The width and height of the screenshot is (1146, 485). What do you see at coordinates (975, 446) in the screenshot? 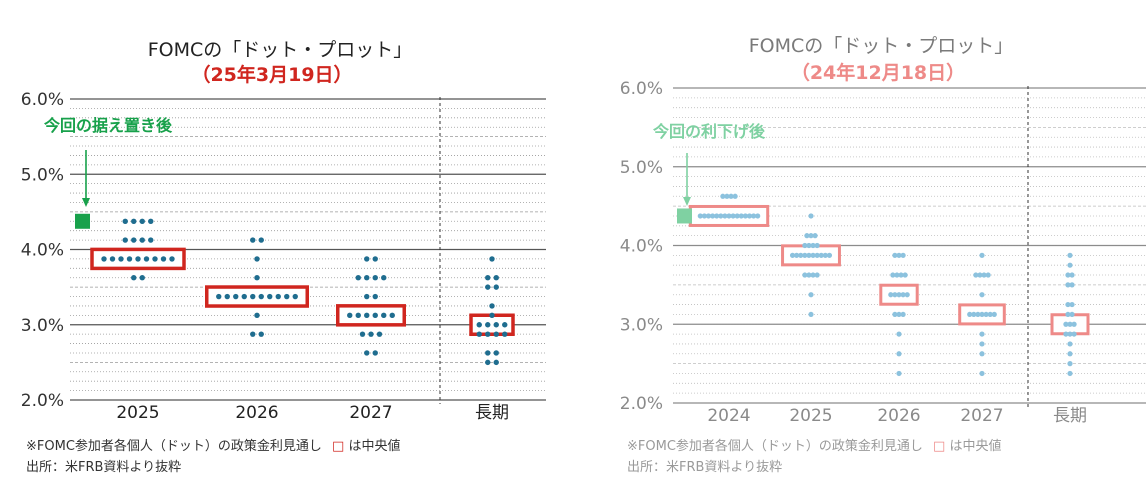
I see `footnote-suffix: は中央値` at bounding box center [975, 446].